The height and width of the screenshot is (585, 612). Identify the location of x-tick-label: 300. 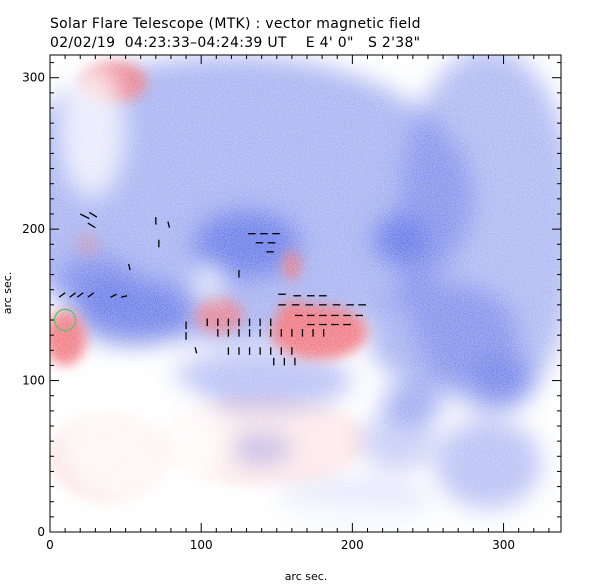
(503, 545).